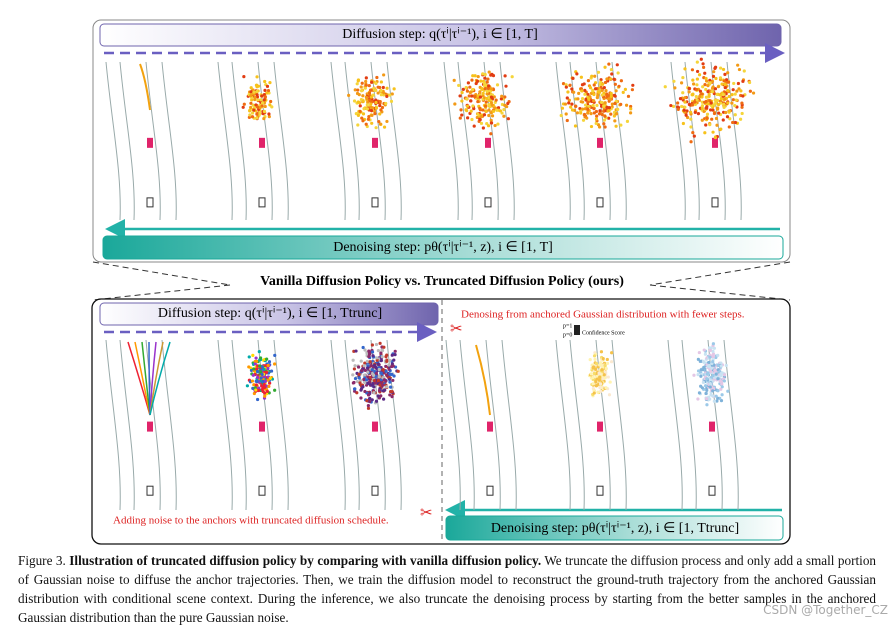  Describe the element at coordinates (440, 34) in the screenshot. I see `diffusion-label: Diffusion step: q(τⁱ|τⁱ⁻¹), i ∈ [1, T]` at that location.